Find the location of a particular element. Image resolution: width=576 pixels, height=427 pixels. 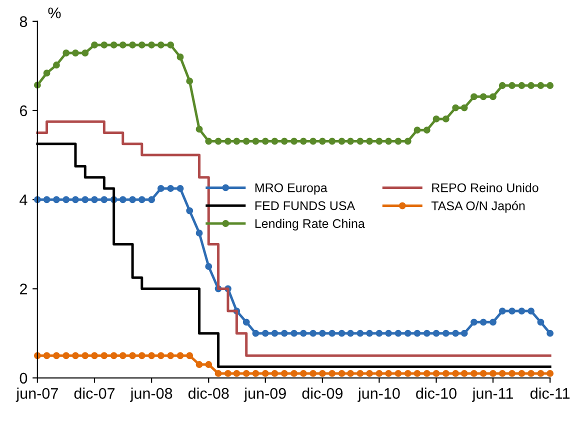

legend-label: REPO Reino Unido is located at coordinates (485, 187).